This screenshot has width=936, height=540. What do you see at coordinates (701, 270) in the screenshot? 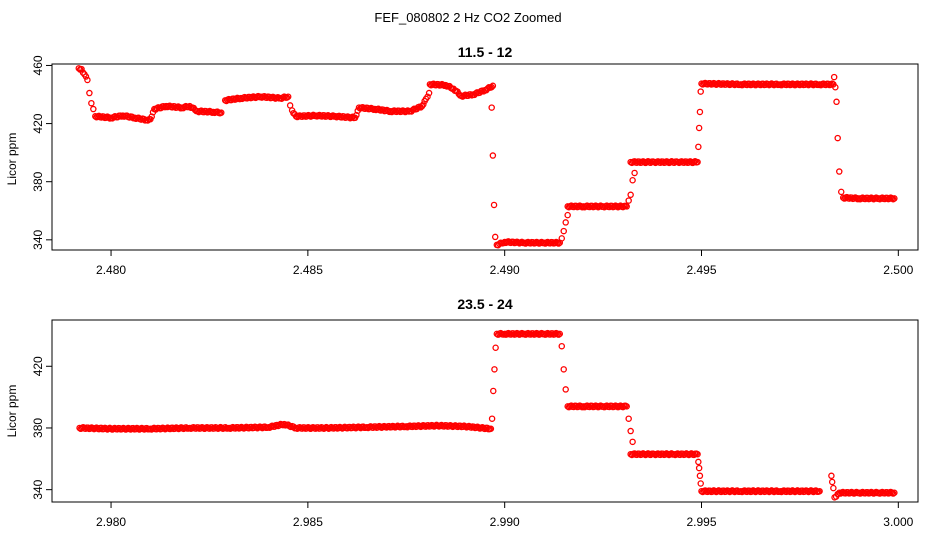
I see `x-tick-label: 2.495` at bounding box center [701, 270].